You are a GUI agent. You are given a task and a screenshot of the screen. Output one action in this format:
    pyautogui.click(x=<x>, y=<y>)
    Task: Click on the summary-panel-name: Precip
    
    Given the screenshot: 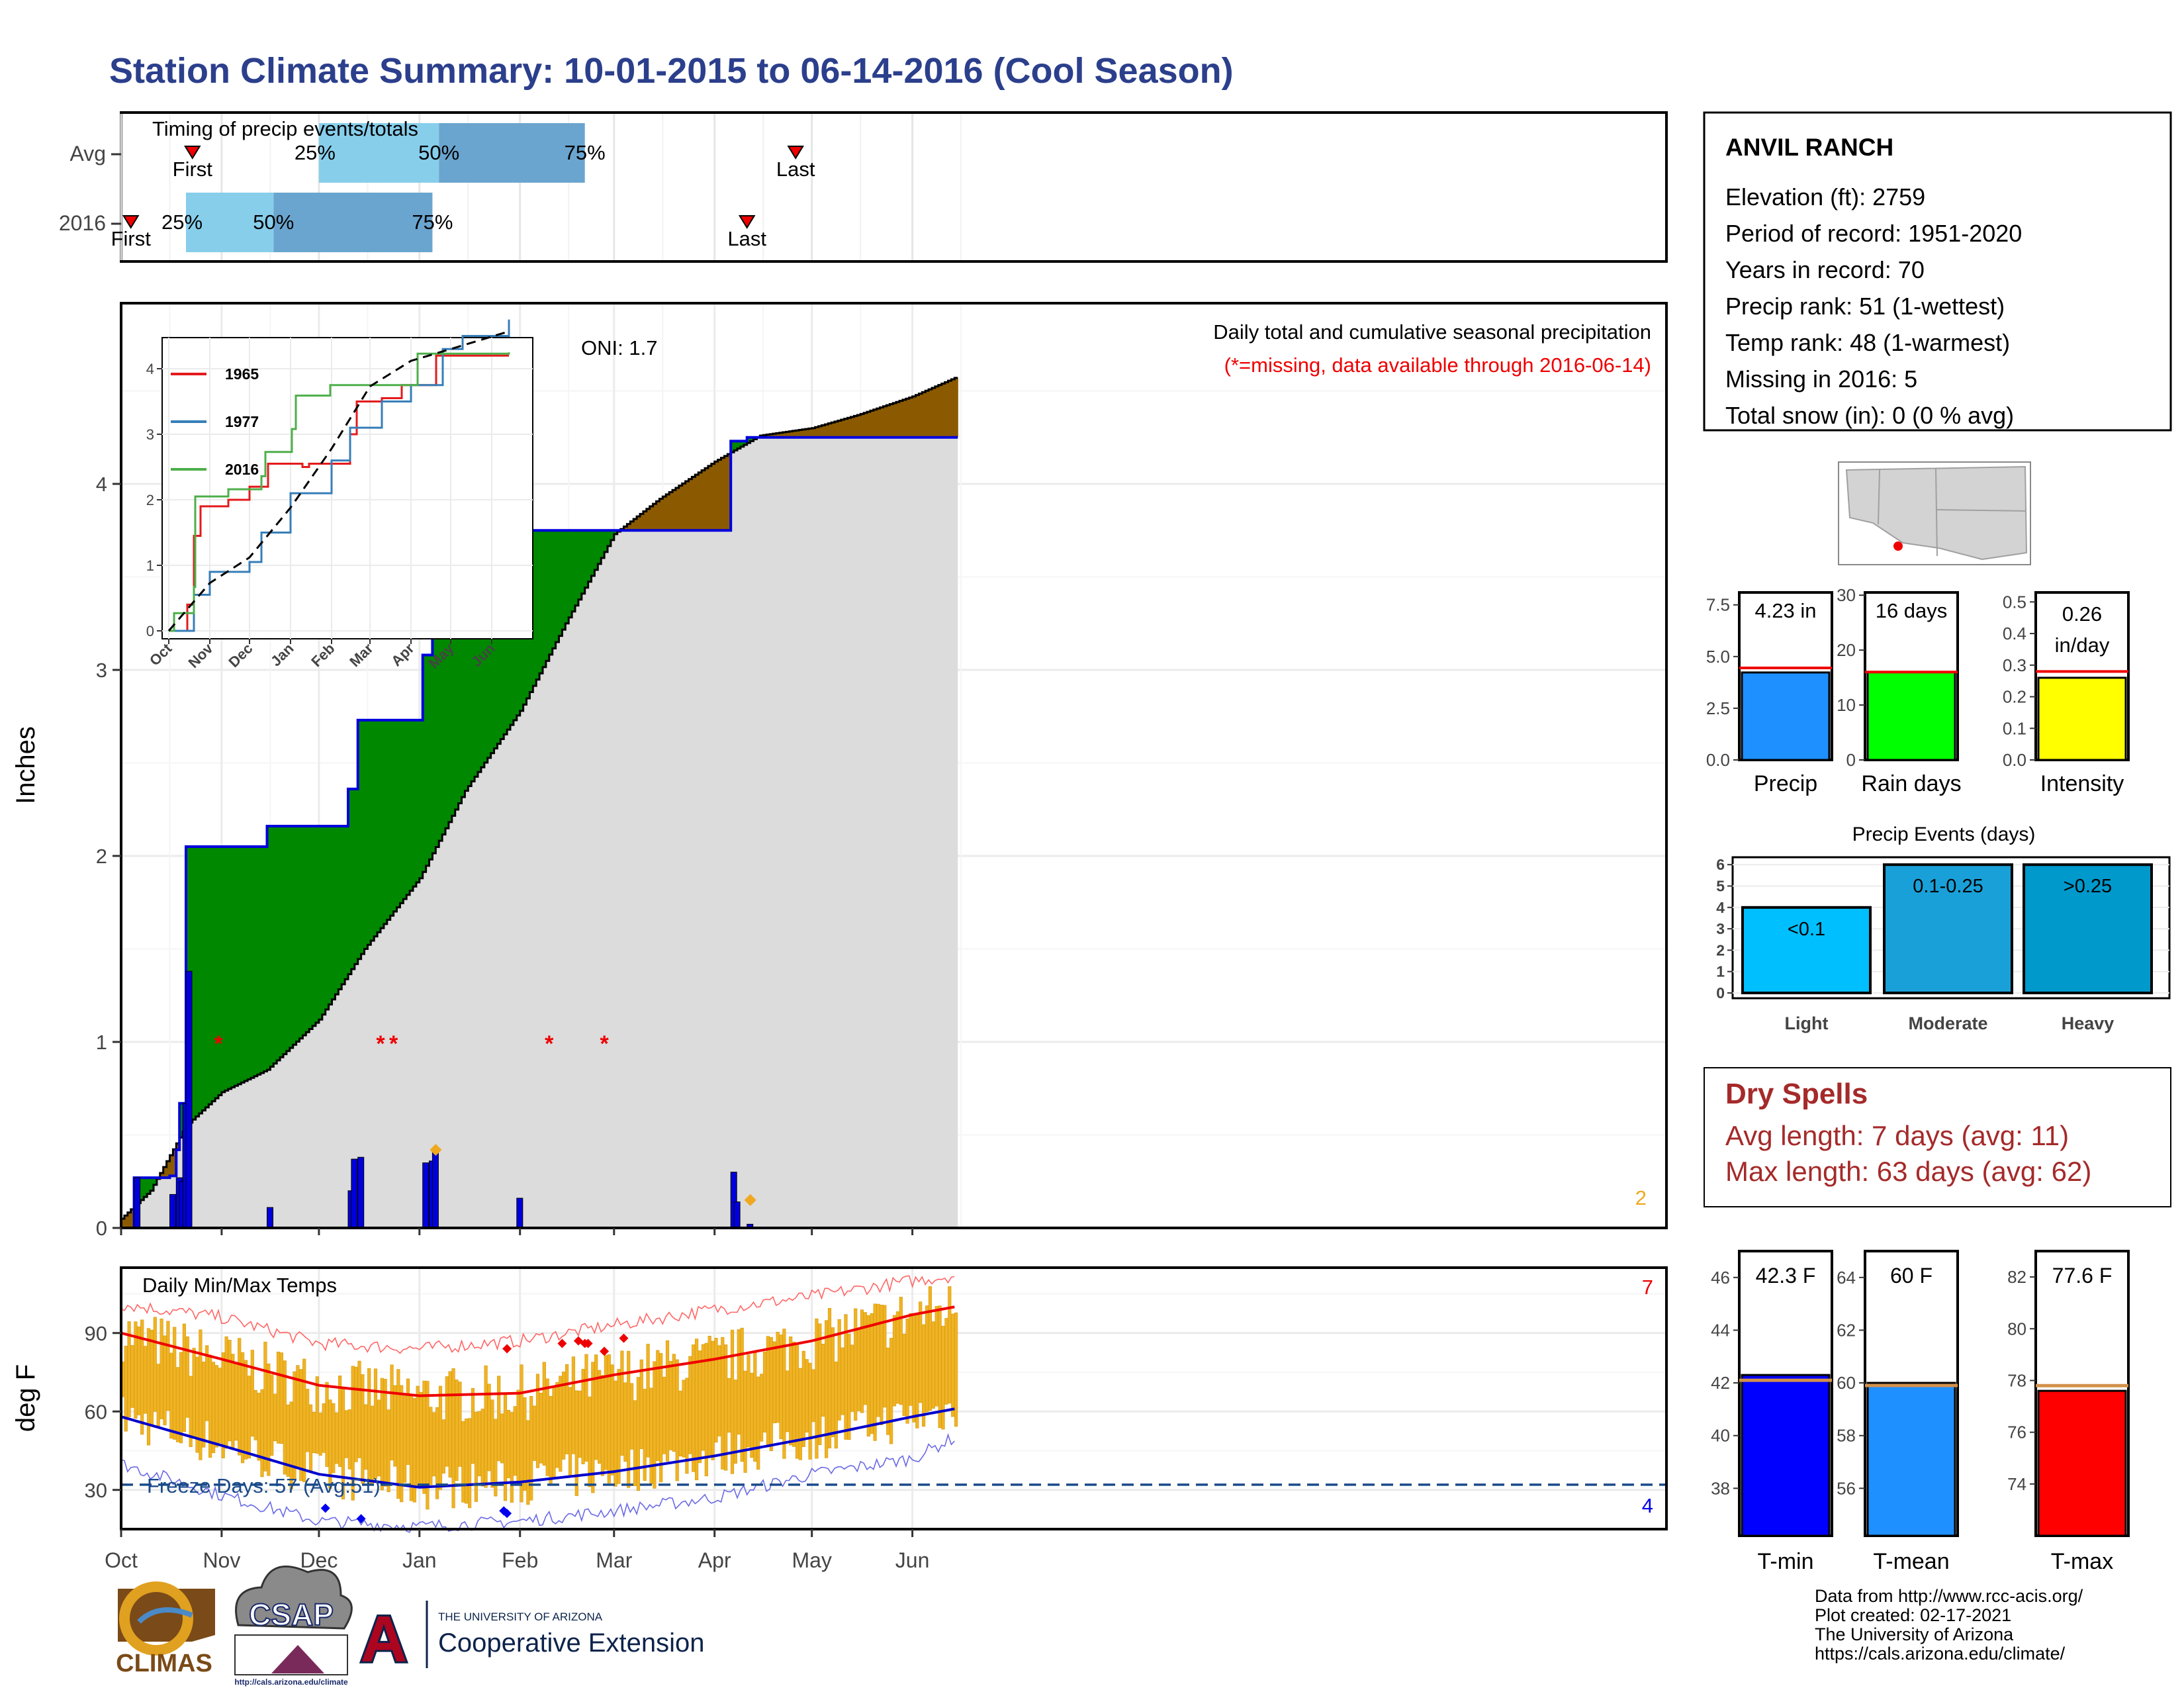 What is the action you would take?
    pyautogui.click(x=1786, y=783)
    